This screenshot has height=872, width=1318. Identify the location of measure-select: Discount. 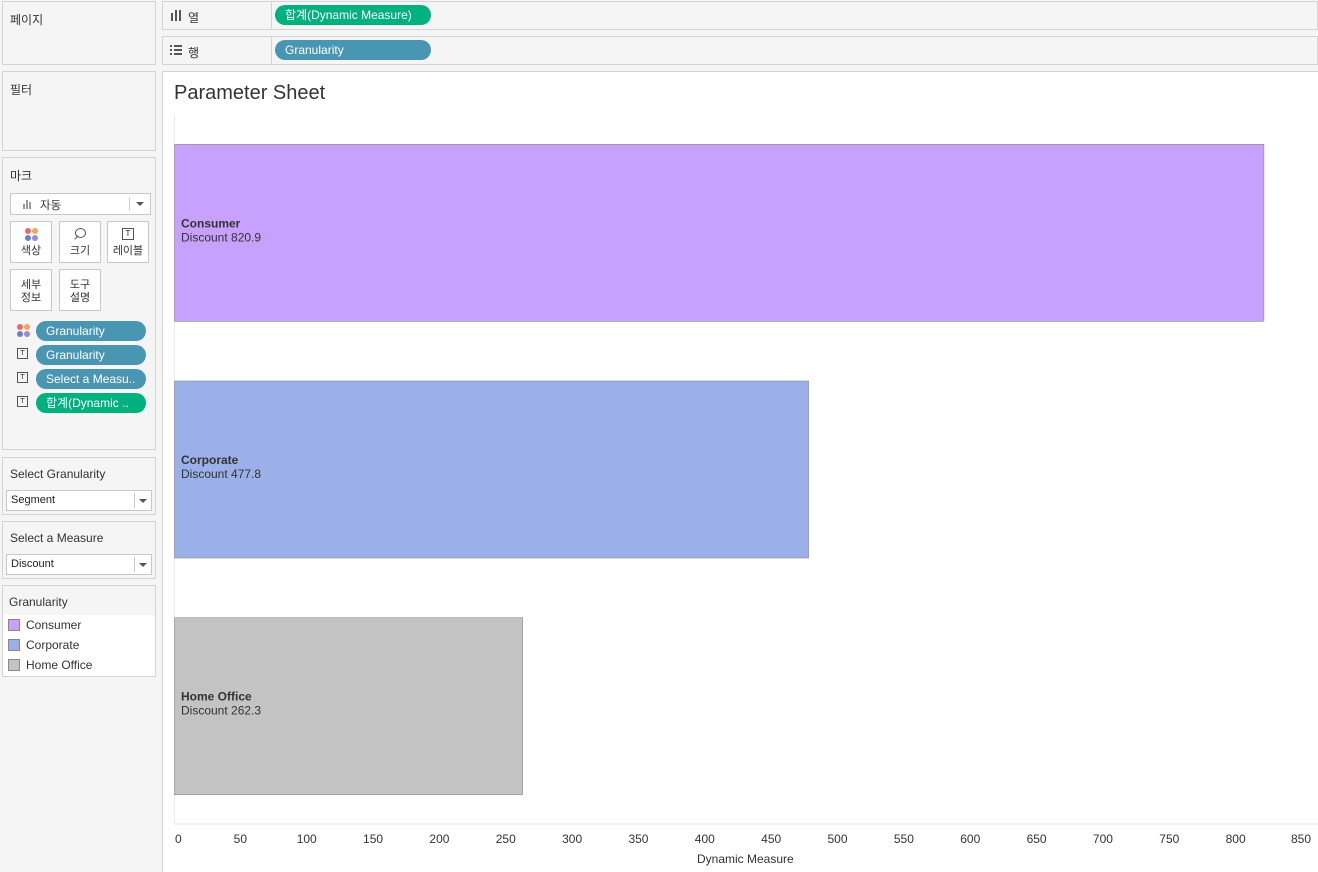
(79, 564).